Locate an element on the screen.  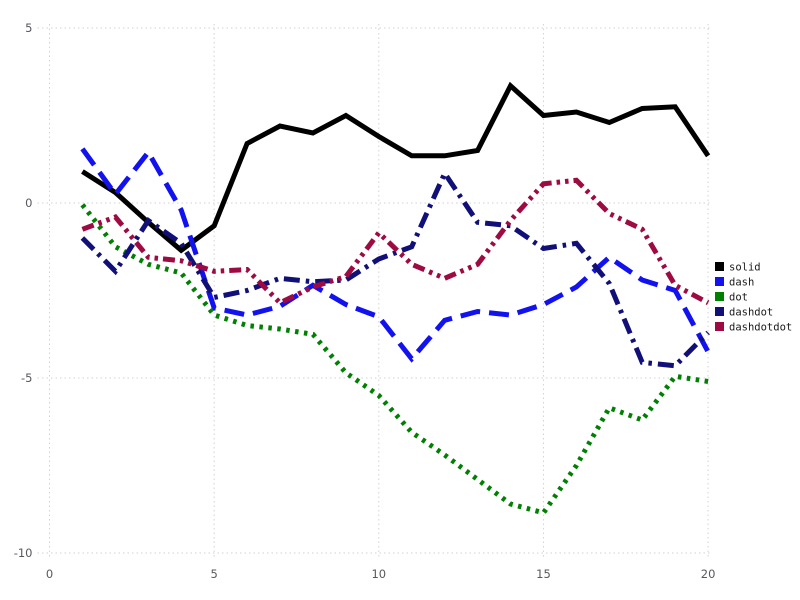
legend-label-dashdot: dashdot is located at coordinates (751, 313).